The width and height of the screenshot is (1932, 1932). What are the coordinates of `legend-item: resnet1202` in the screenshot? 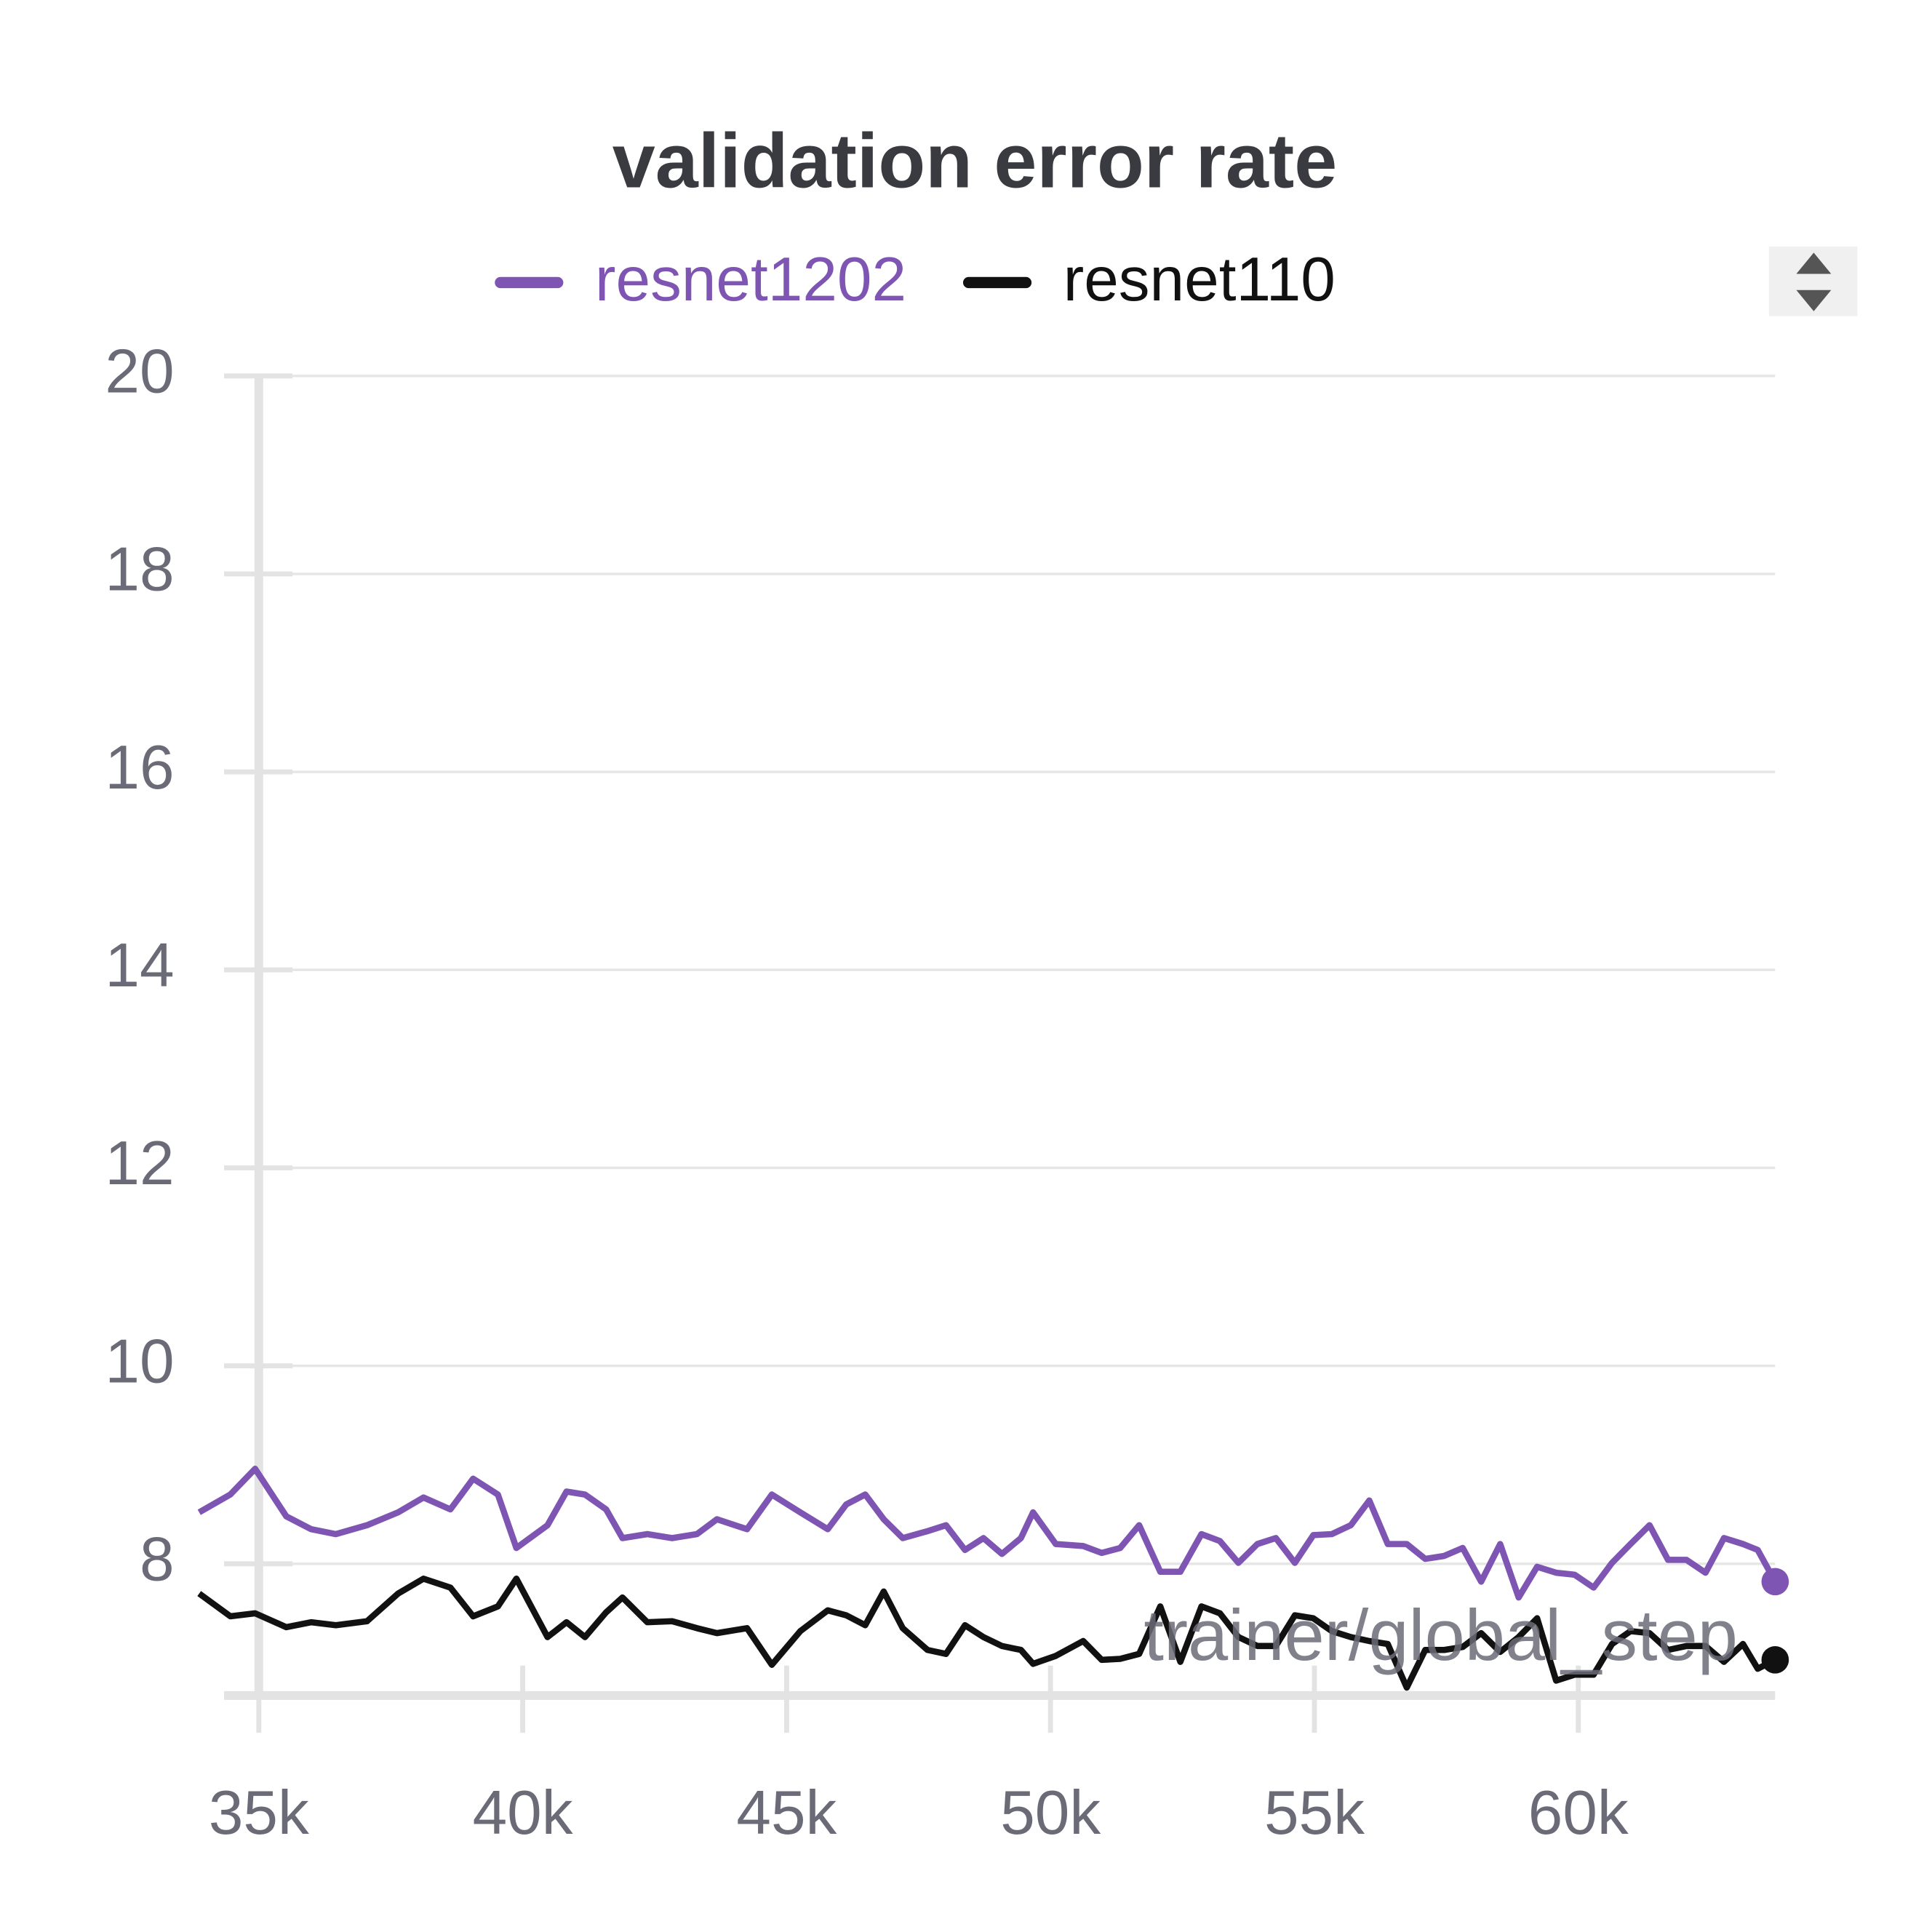 It's located at (701, 280).